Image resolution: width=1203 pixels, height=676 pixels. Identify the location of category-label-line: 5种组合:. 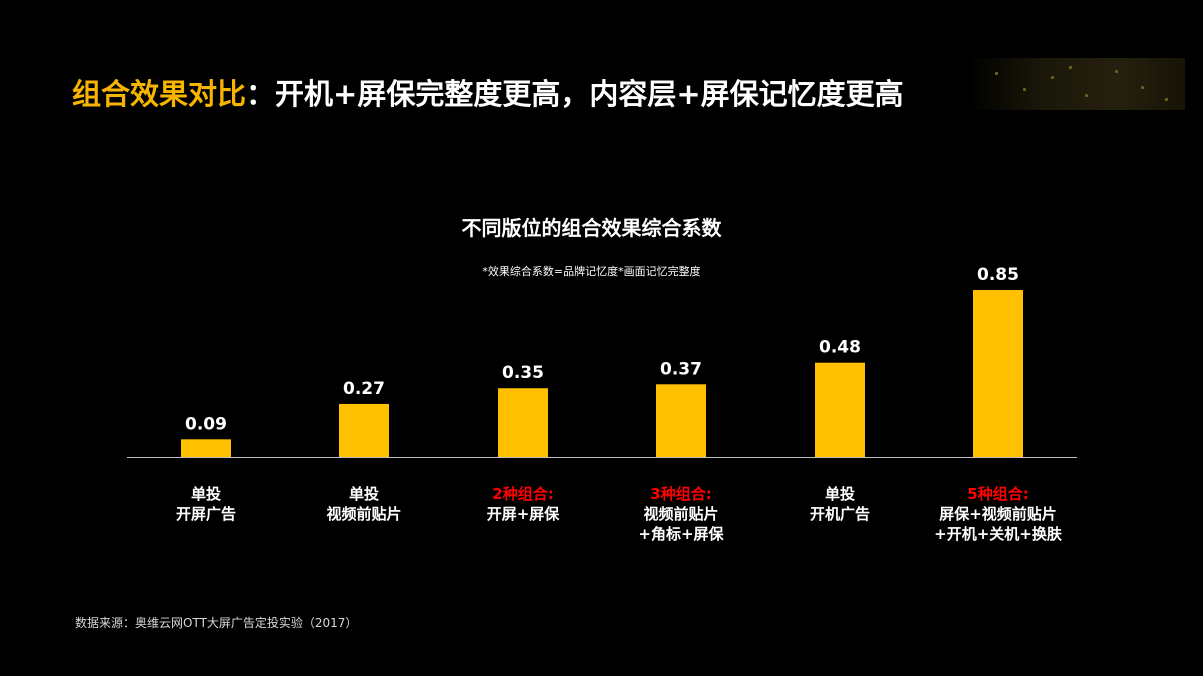
(998, 494).